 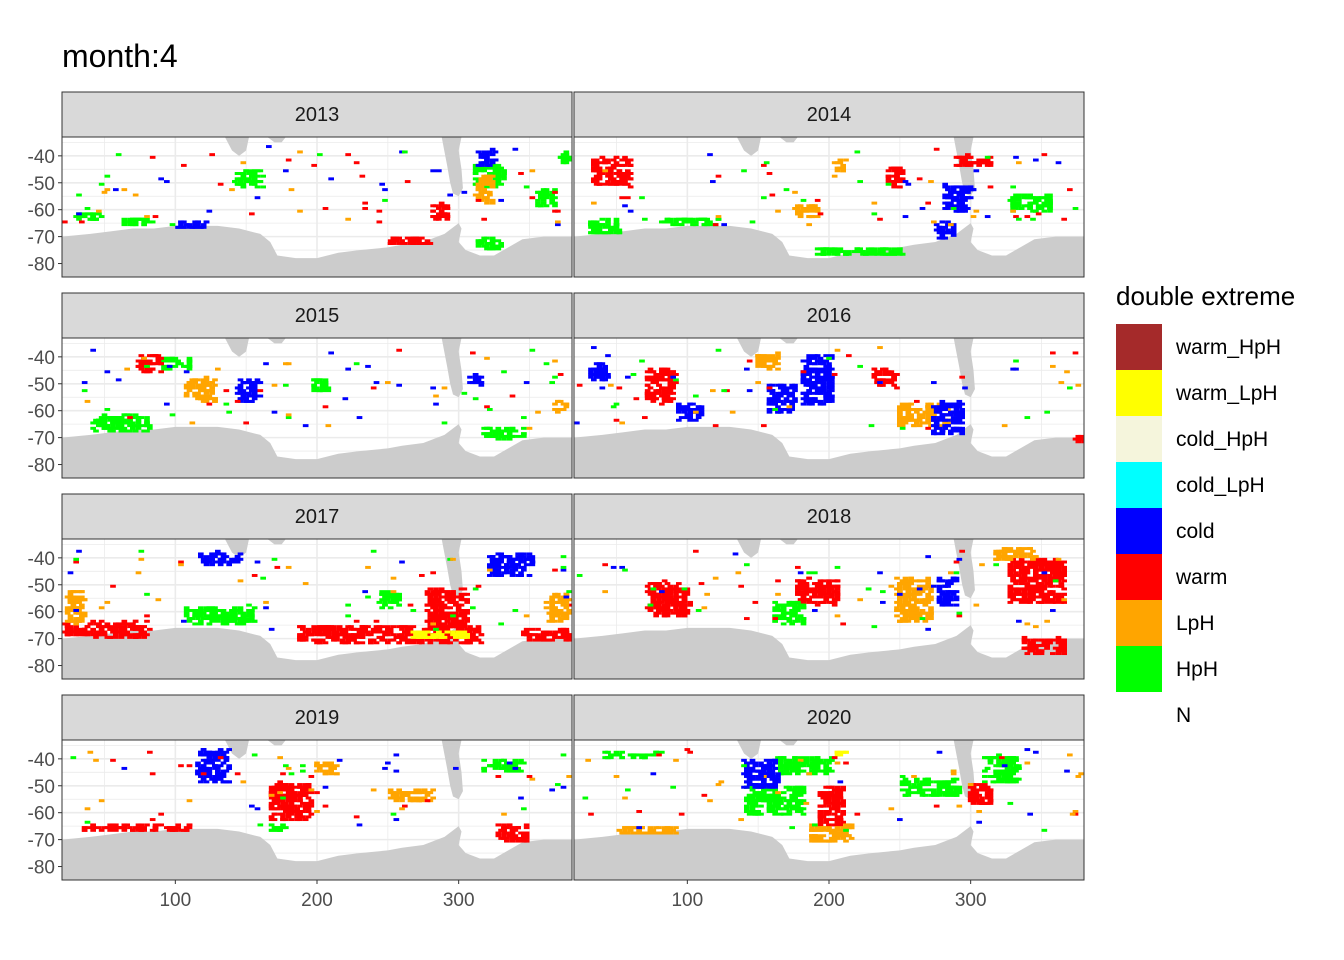 I want to click on panel-border, so click(x=829, y=207).